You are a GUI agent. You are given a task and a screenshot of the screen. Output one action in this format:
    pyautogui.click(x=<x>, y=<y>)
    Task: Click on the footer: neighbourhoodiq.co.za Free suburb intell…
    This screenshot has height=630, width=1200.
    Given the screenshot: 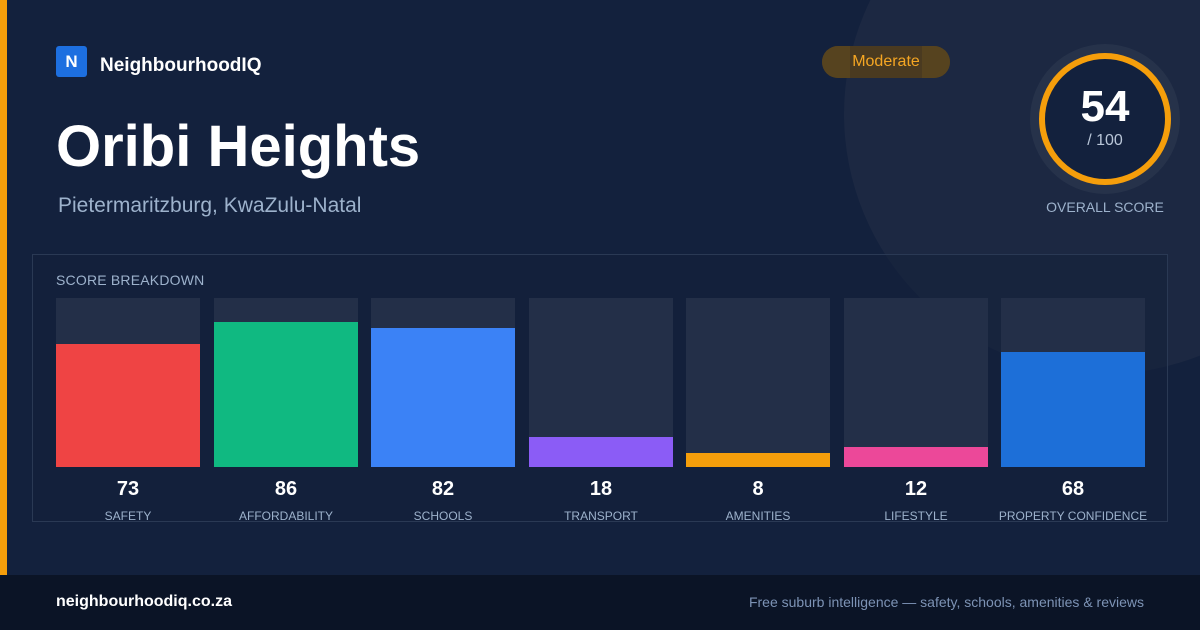 What is the action you would take?
    pyautogui.click(x=600, y=602)
    